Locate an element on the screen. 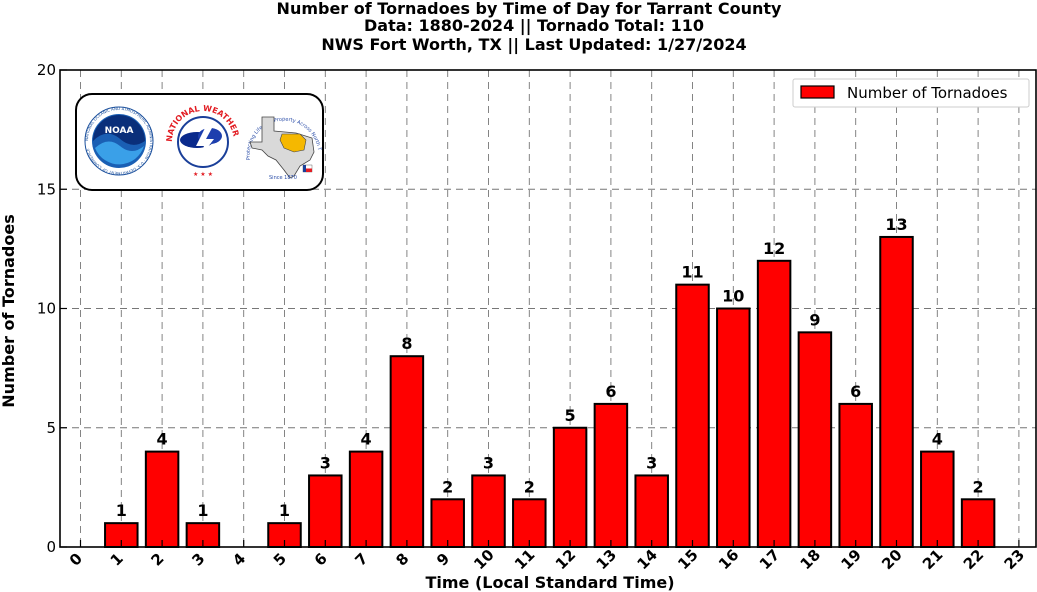 The image size is (1037, 592). data-label: 13 is located at coordinates (896, 224).